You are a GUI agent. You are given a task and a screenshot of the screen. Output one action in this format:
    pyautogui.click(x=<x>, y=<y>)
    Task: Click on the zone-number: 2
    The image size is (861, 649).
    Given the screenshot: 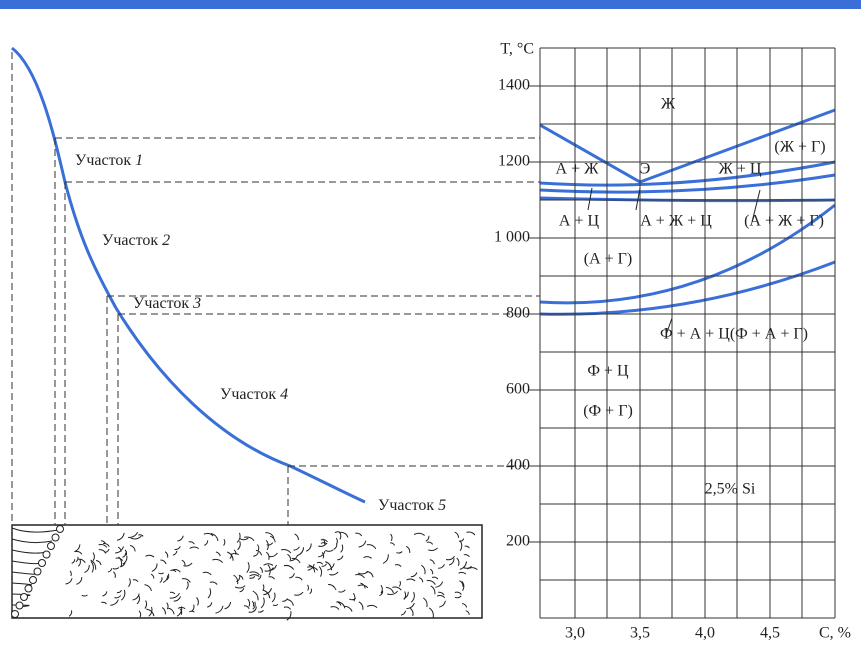 What is the action you would take?
    pyautogui.click(x=166, y=240)
    